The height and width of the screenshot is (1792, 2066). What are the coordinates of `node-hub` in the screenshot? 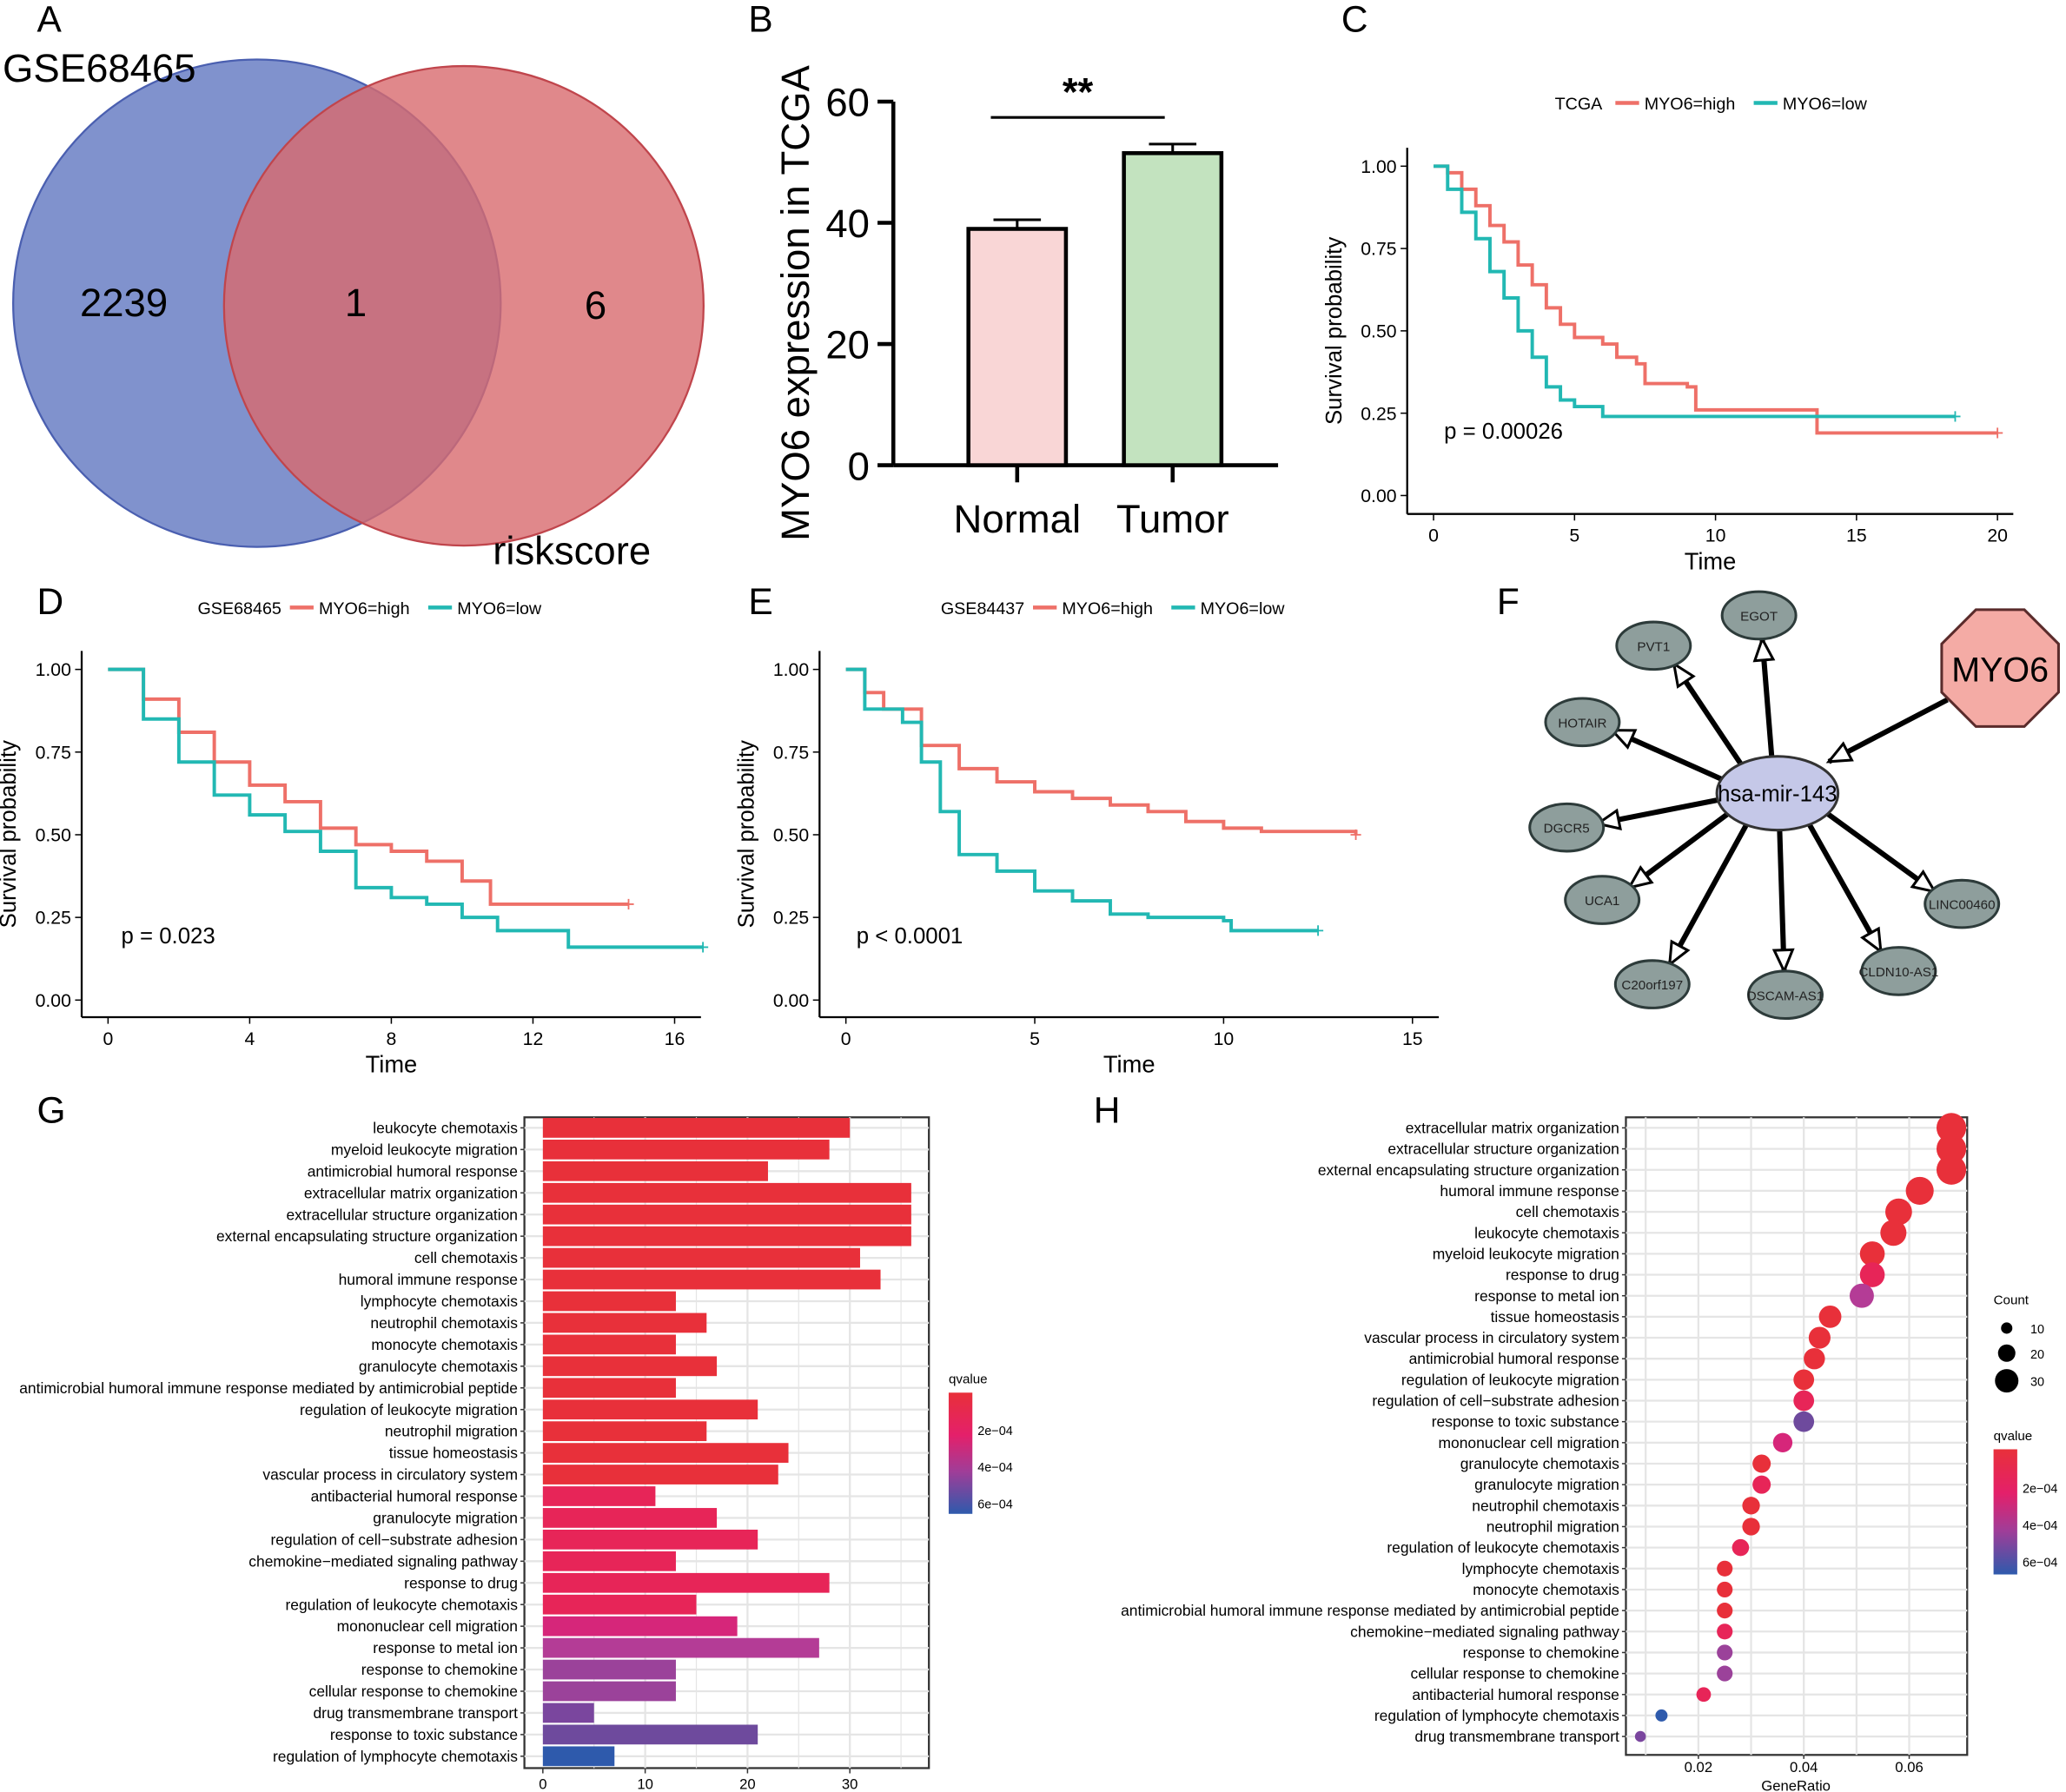 It's located at (1778, 793).